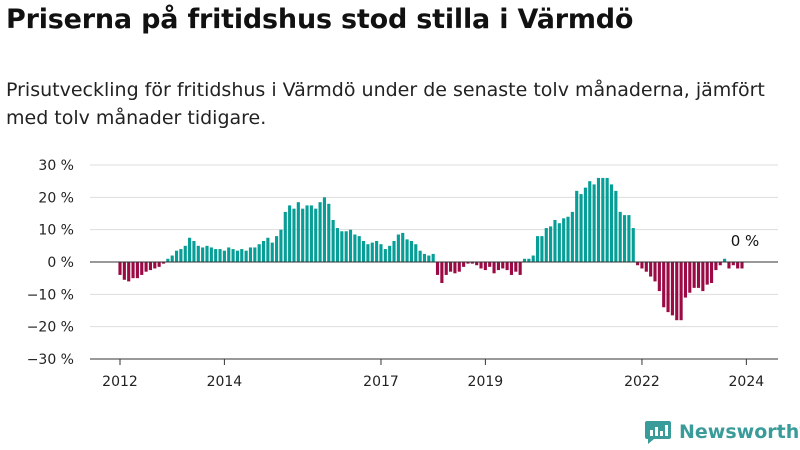  I want to click on x-tick-label: 2014, so click(225, 382).